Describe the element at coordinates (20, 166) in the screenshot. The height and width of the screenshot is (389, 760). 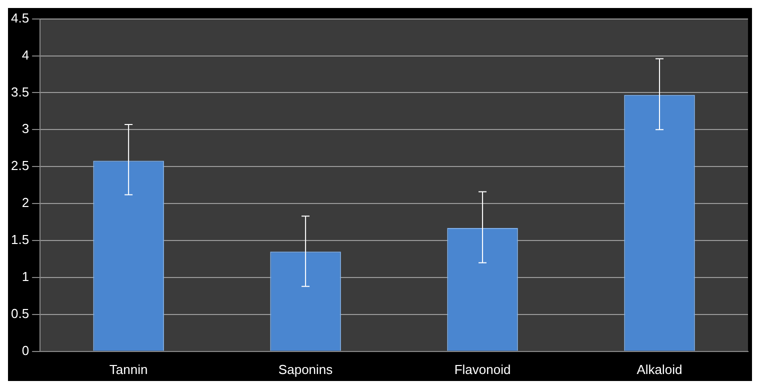
I see `y-tick-label: 2.5` at that location.